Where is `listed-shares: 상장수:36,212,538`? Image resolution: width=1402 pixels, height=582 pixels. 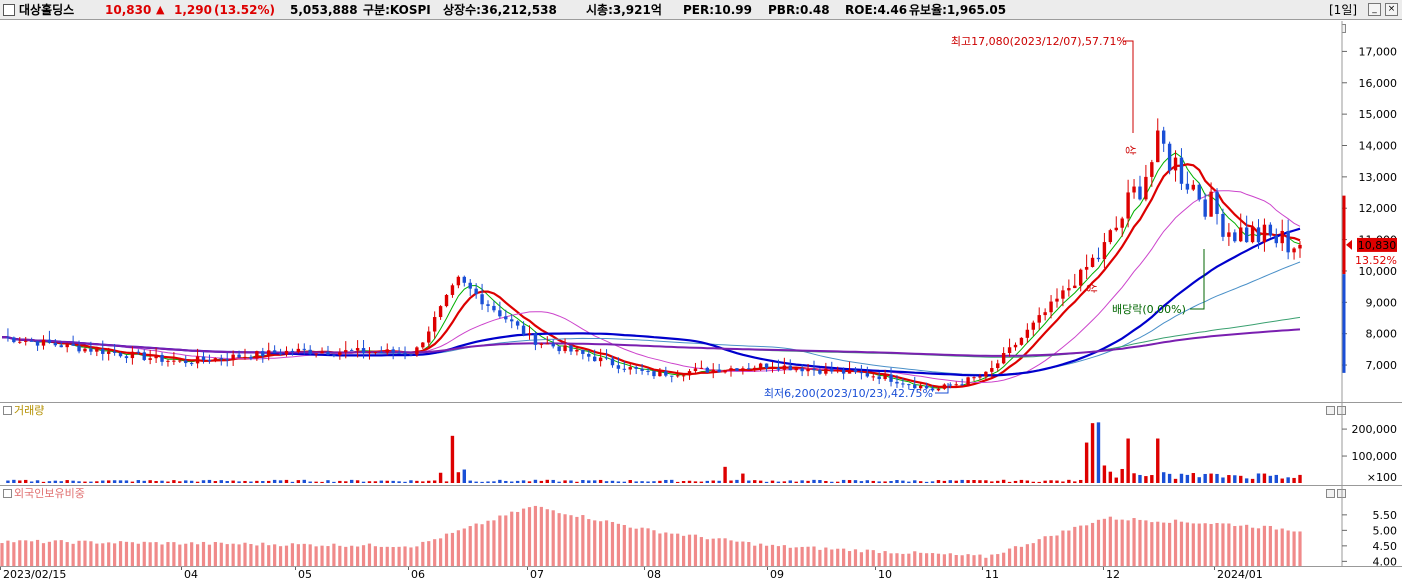
listed-shares: 상장수:36,212,538 is located at coordinates (500, 10).